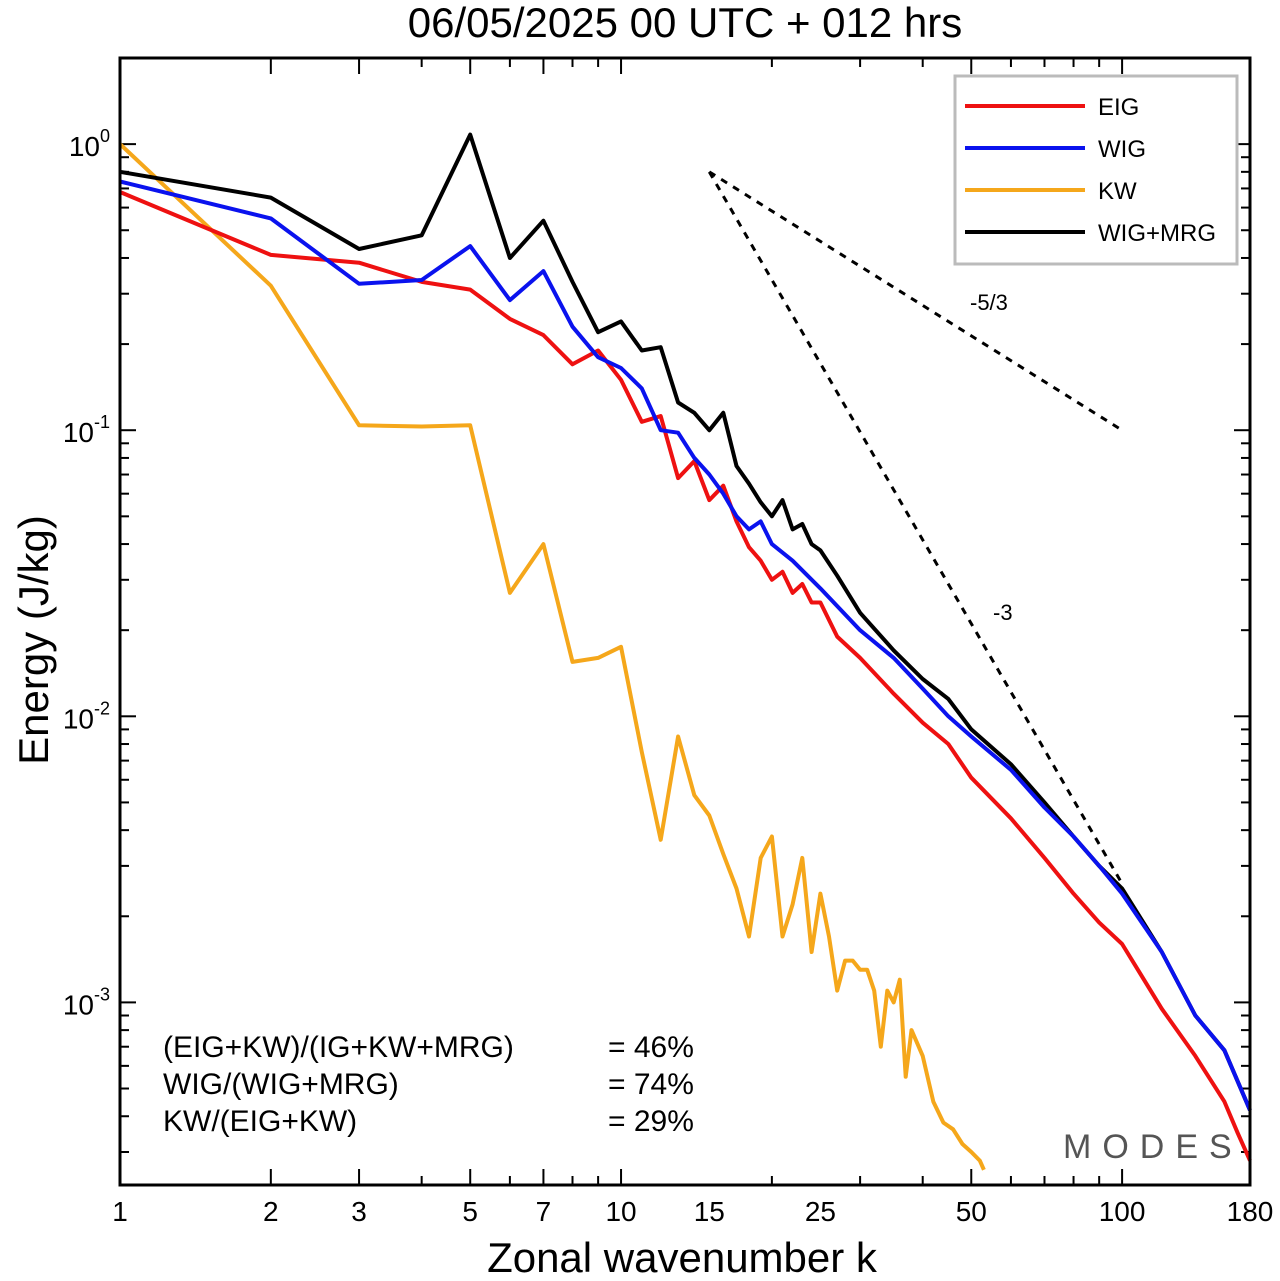 The width and height of the screenshot is (1280, 1281). What do you see at coordinates (1122, 149) in the screenshot?
I see `legend-label: WIG` at bounding box center [1122, 149].